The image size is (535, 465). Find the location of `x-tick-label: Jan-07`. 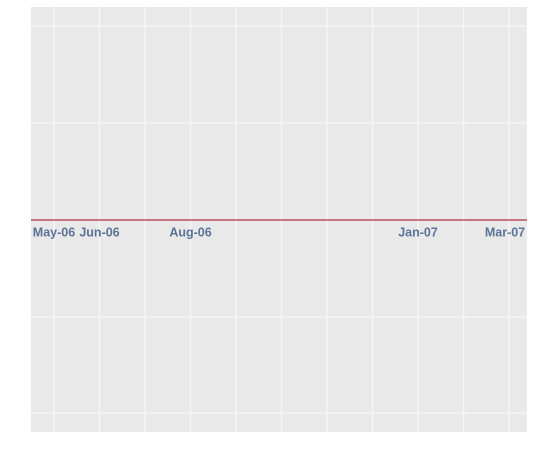

x-tick-label: Jan-07 is located at coordinates (418, 232).